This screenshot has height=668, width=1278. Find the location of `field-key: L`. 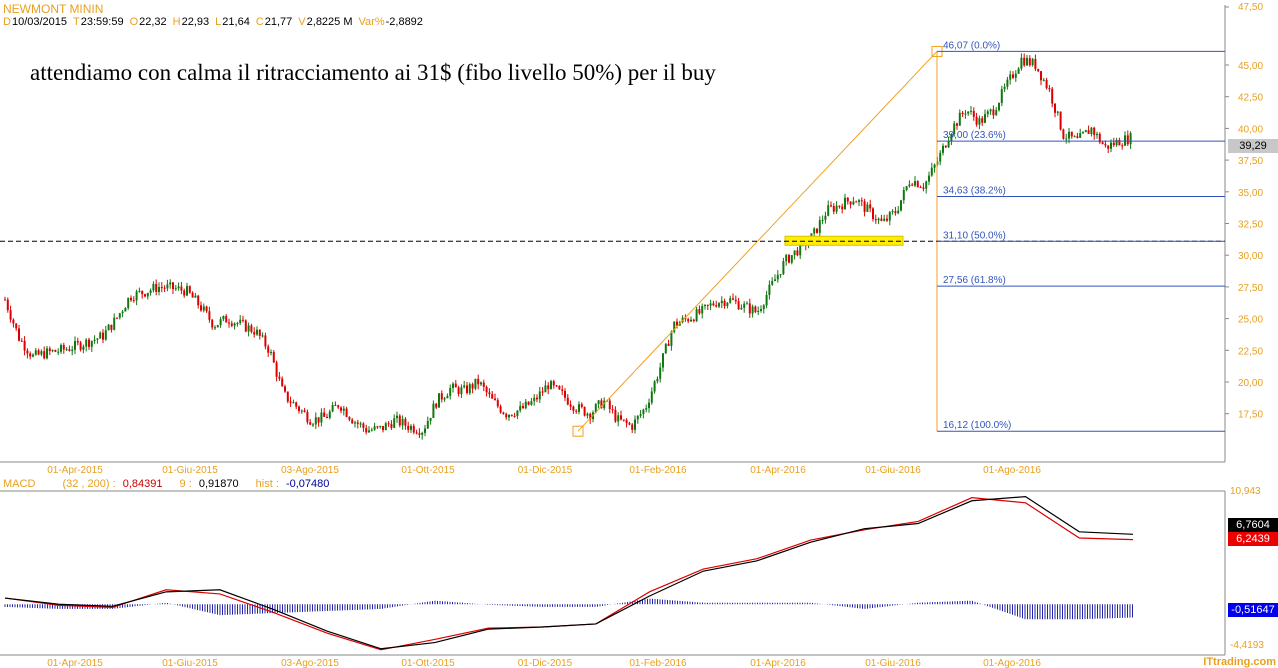

field-key: L is located at coordinates (218, 22).